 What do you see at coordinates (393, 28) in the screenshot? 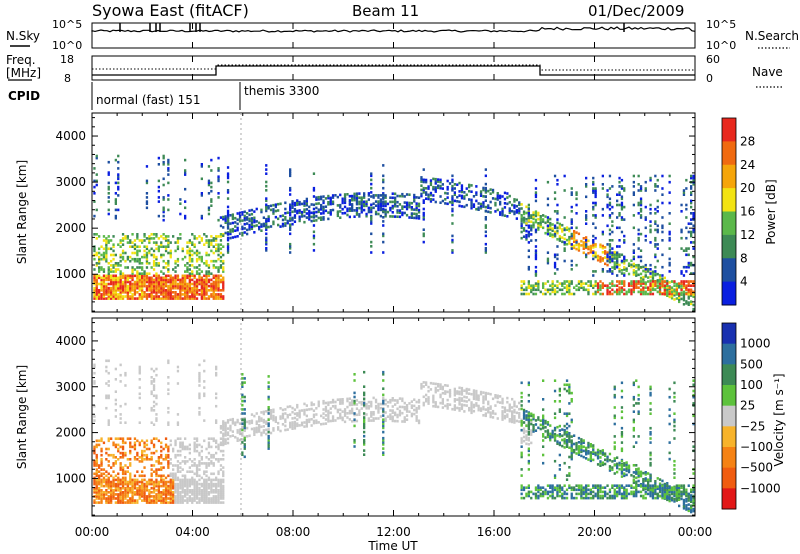
I see `nsky-trace` at bounding box center [393, 28].